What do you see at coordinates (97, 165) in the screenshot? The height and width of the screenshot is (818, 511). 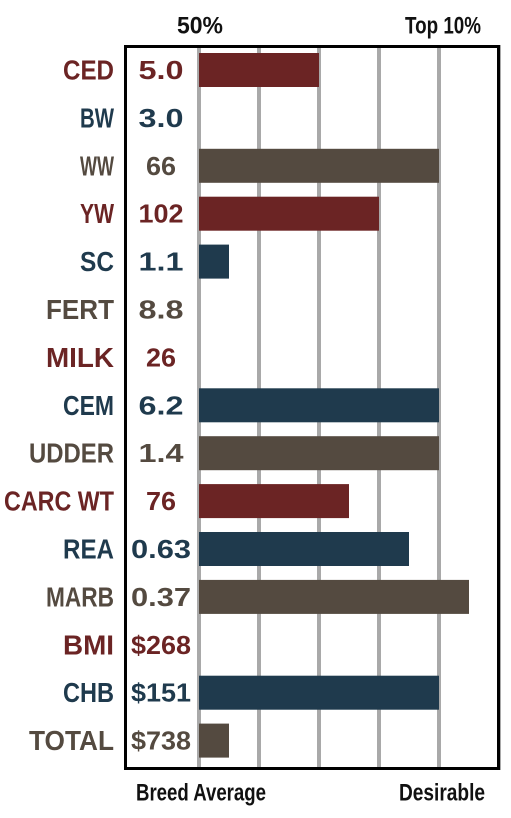 I see `trait-label-ww: WW` at bounding box center [97, 165].